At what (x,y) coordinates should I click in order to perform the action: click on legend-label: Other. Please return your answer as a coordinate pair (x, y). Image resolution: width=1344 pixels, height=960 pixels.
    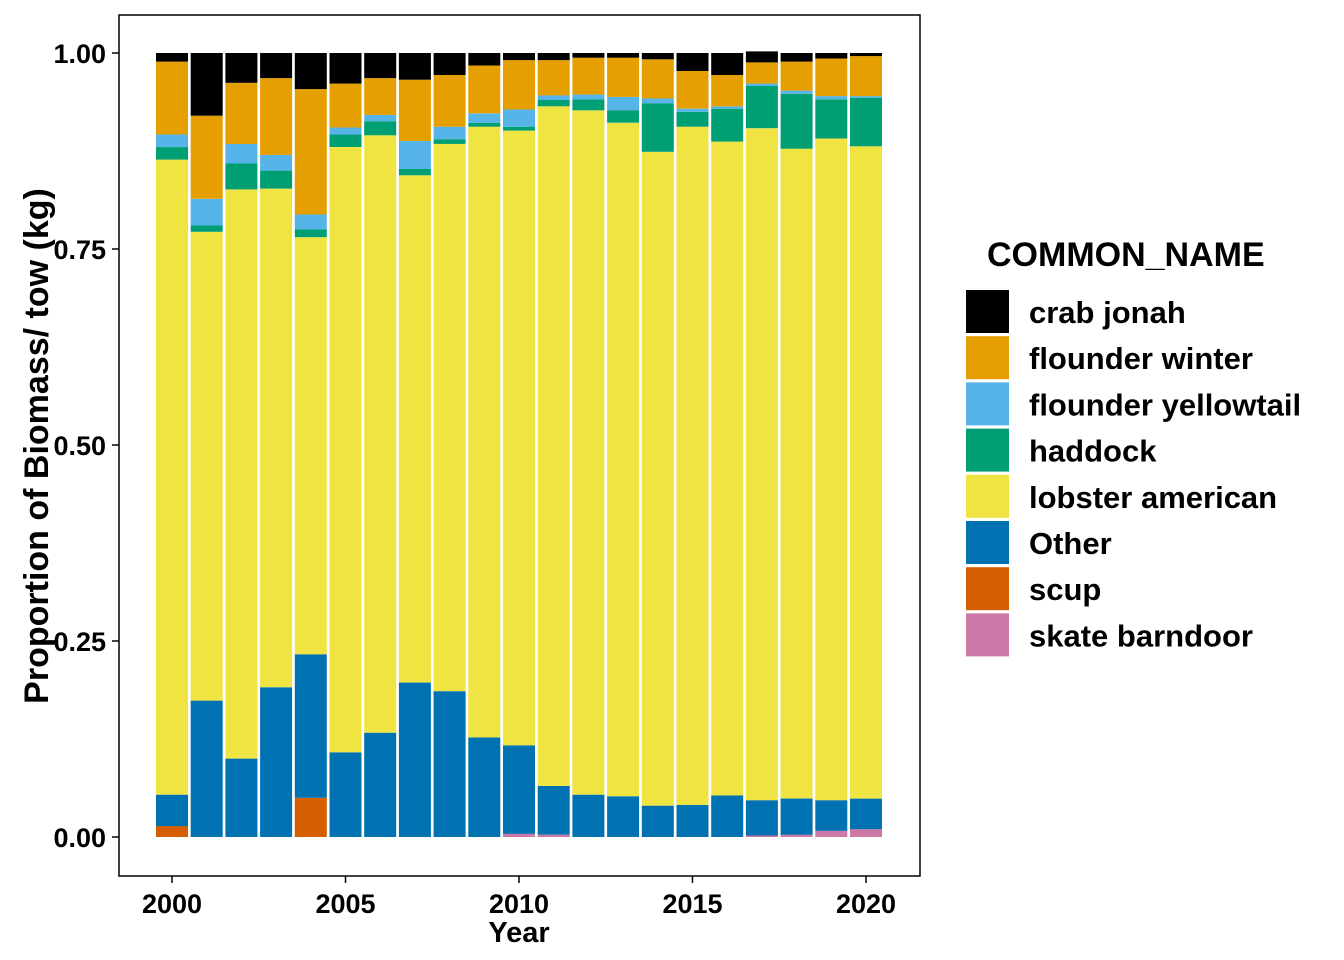
    Looking at the image, I should click on (1070, 543).